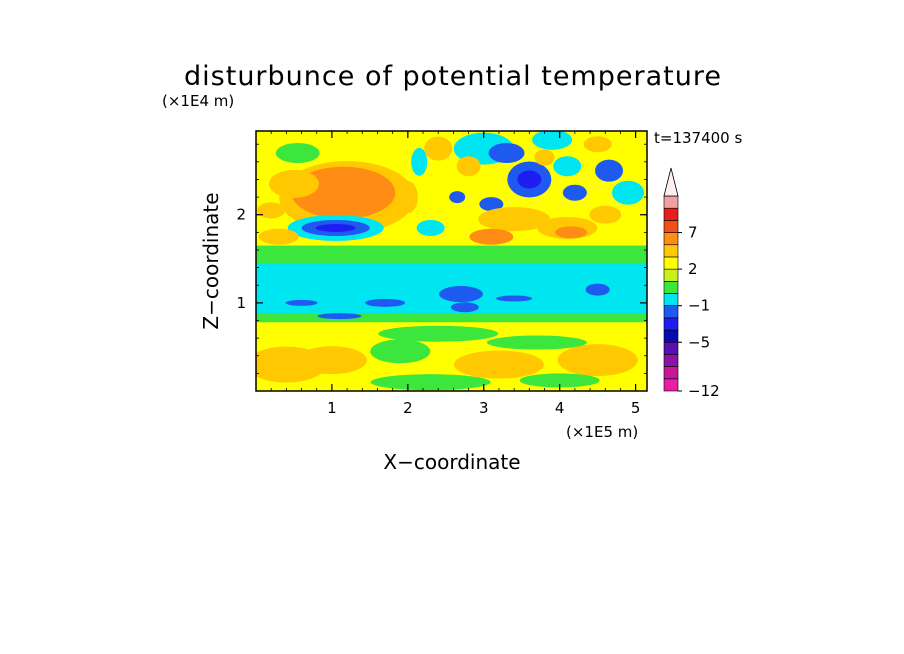 This screenshot has height=654, width=904. Describe the element at coordinates (671, 182) in the screenshot. I see `colorbar-extend-arrow` at that location.